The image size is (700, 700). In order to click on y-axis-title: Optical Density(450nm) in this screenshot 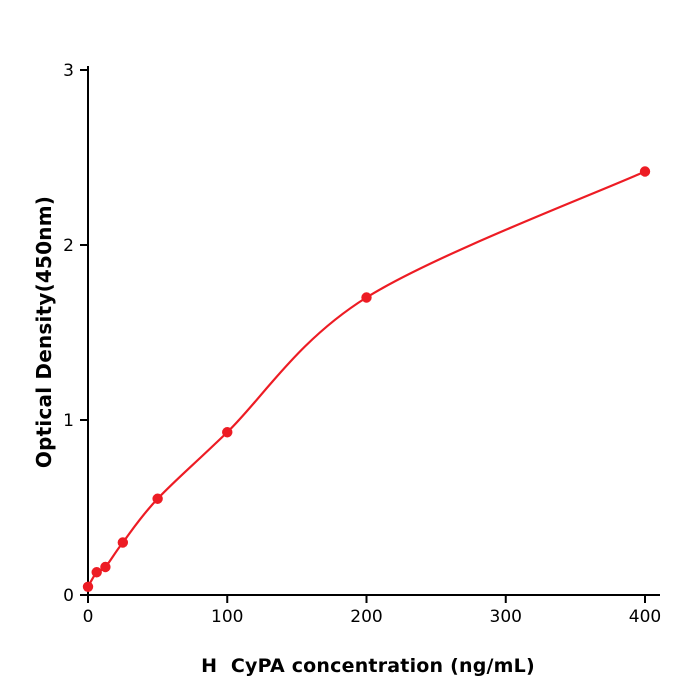, I will do `click(44, 332)`.